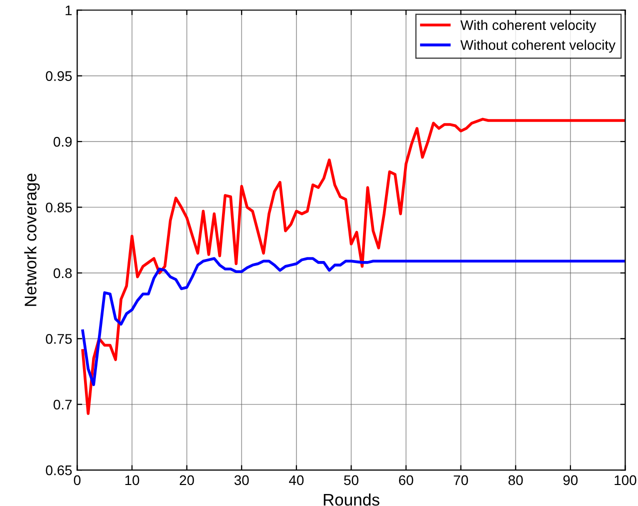 This screenshot has height=506, width=638. What do you see at coordinates (59, 339) in the screenshot?
I see `y-tick-label: 0.75` at bounding box center [59, 339].